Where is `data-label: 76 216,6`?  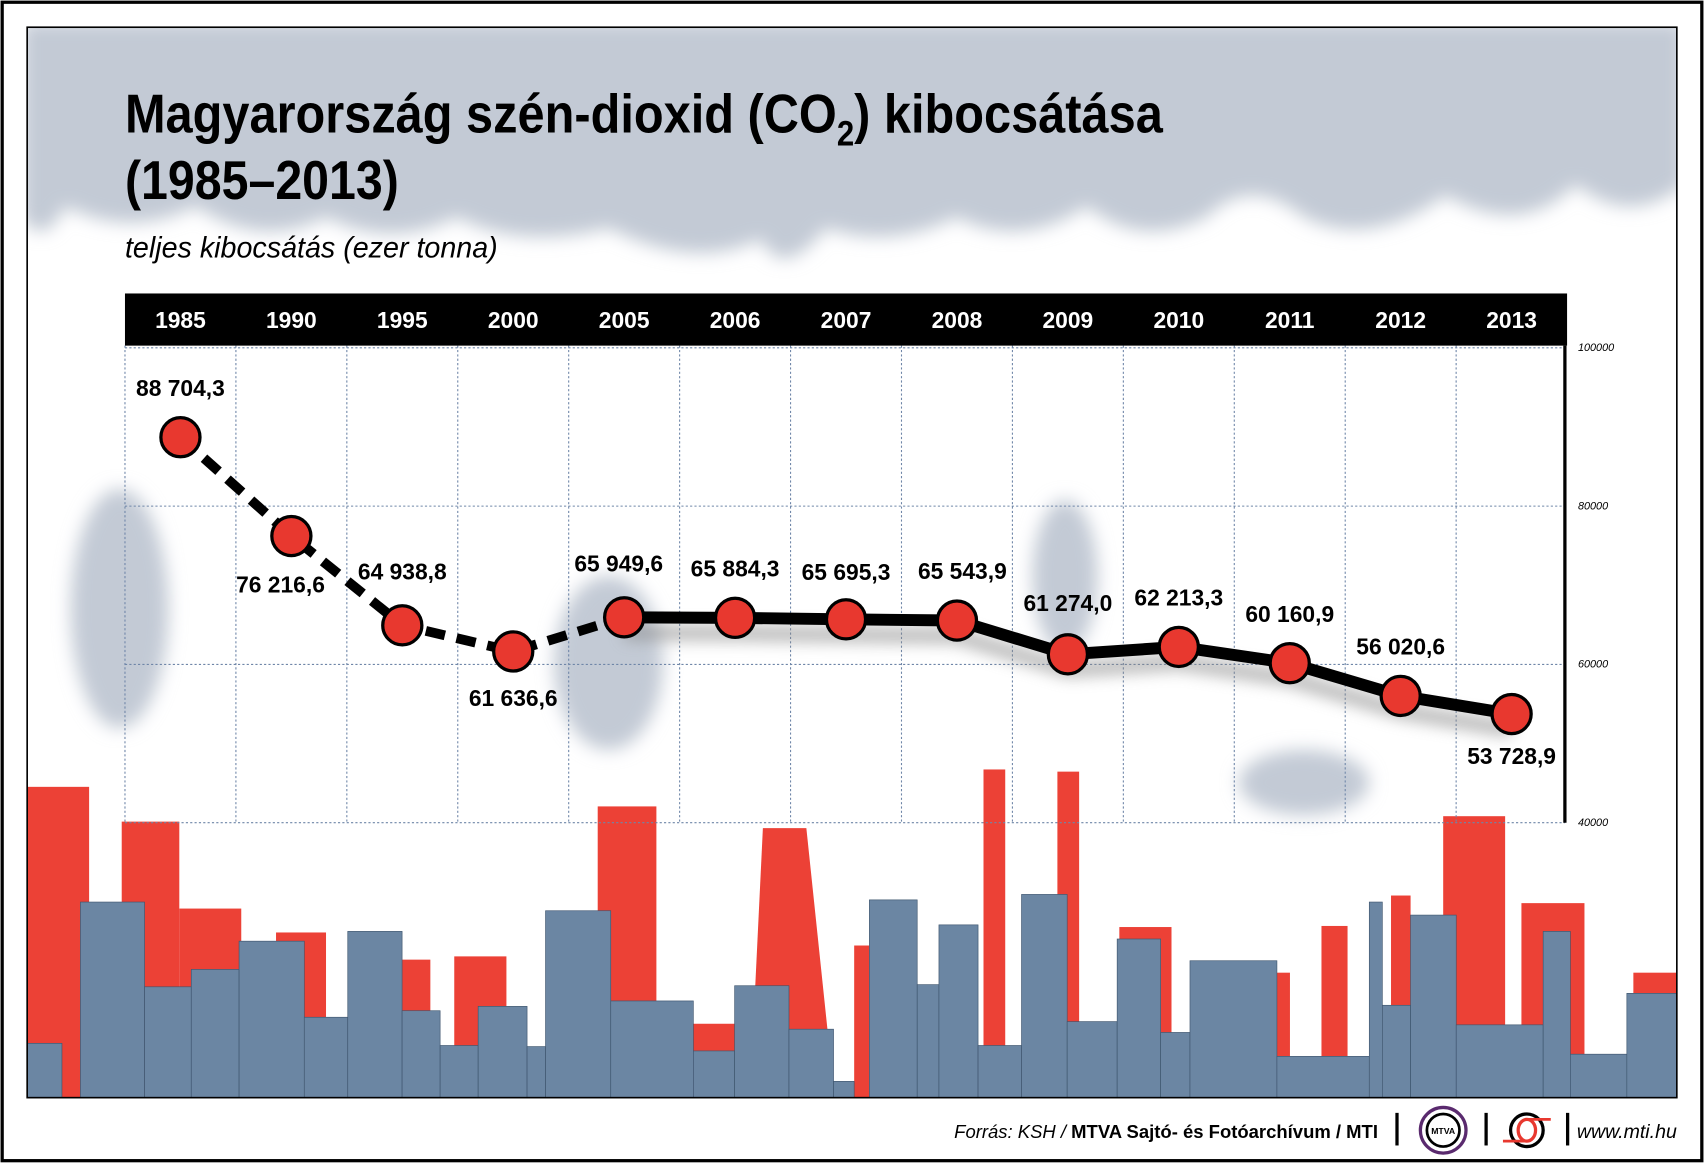 data-label: 76 216,6 is located at coordinates (280, 585).